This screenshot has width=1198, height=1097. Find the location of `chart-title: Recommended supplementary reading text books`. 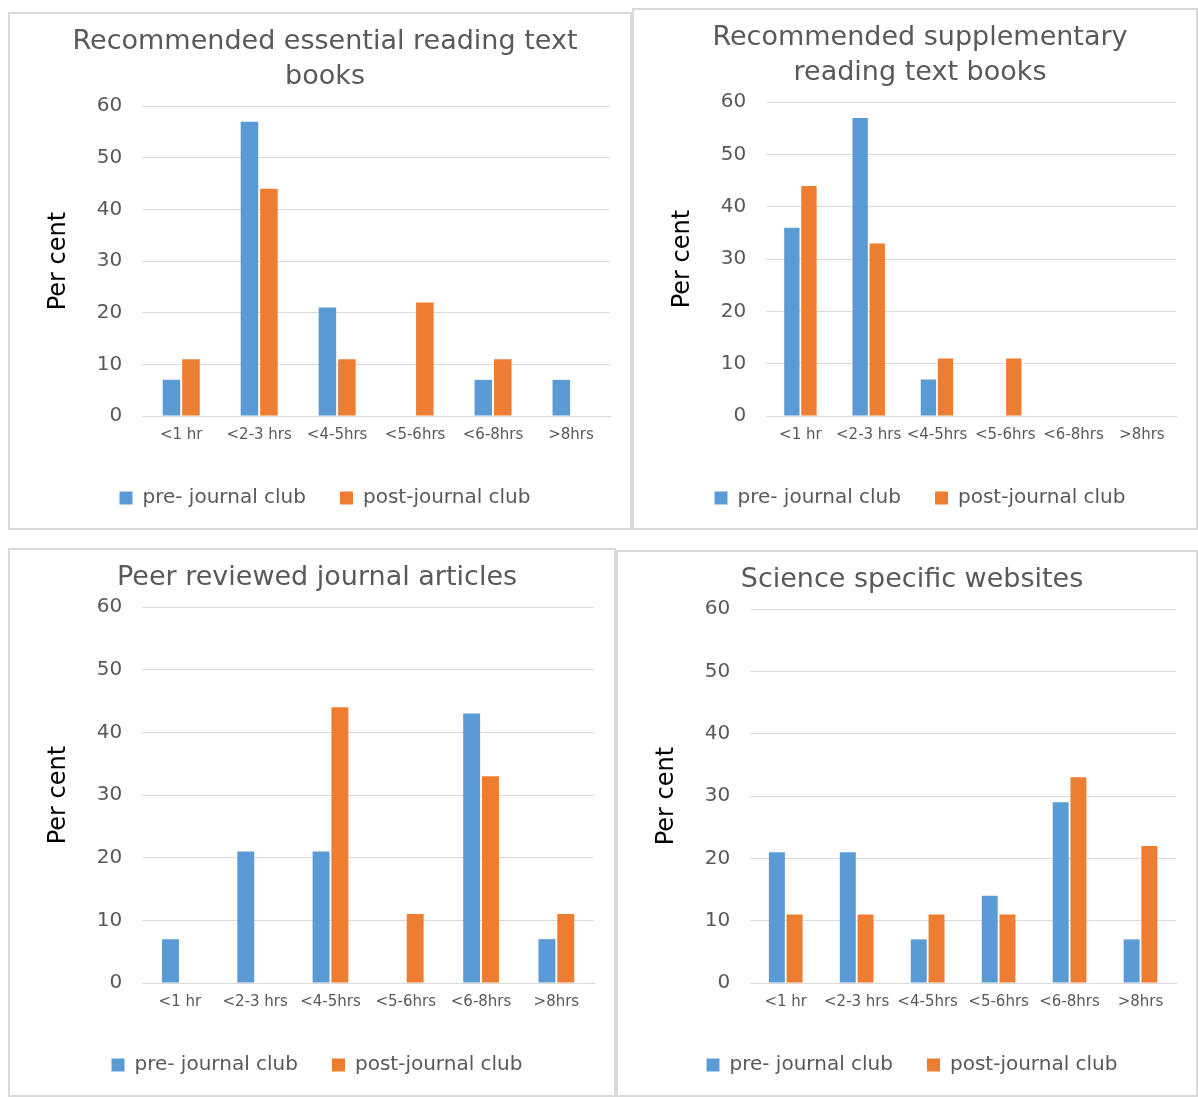

chart-title: Recommended supplementary reading text books is located at coordinates (920, 52).